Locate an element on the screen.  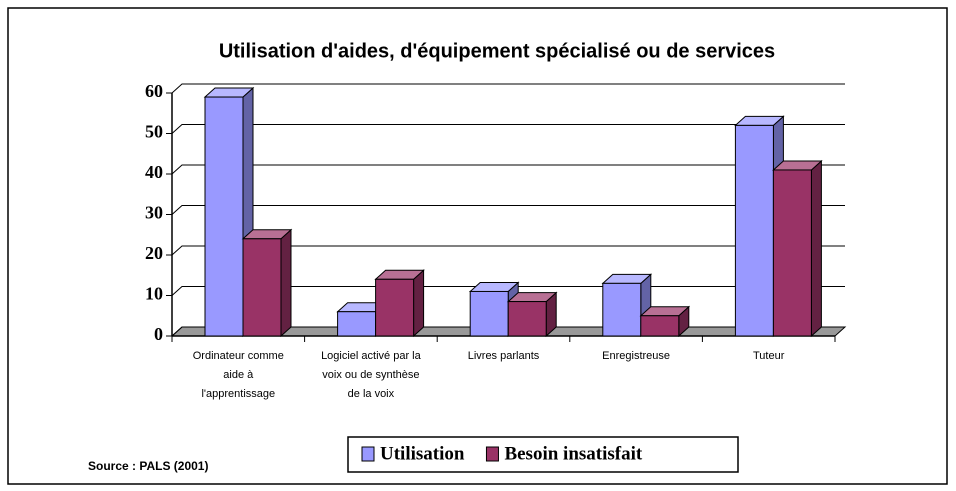
legend-box is located at coordinates (543, 454).